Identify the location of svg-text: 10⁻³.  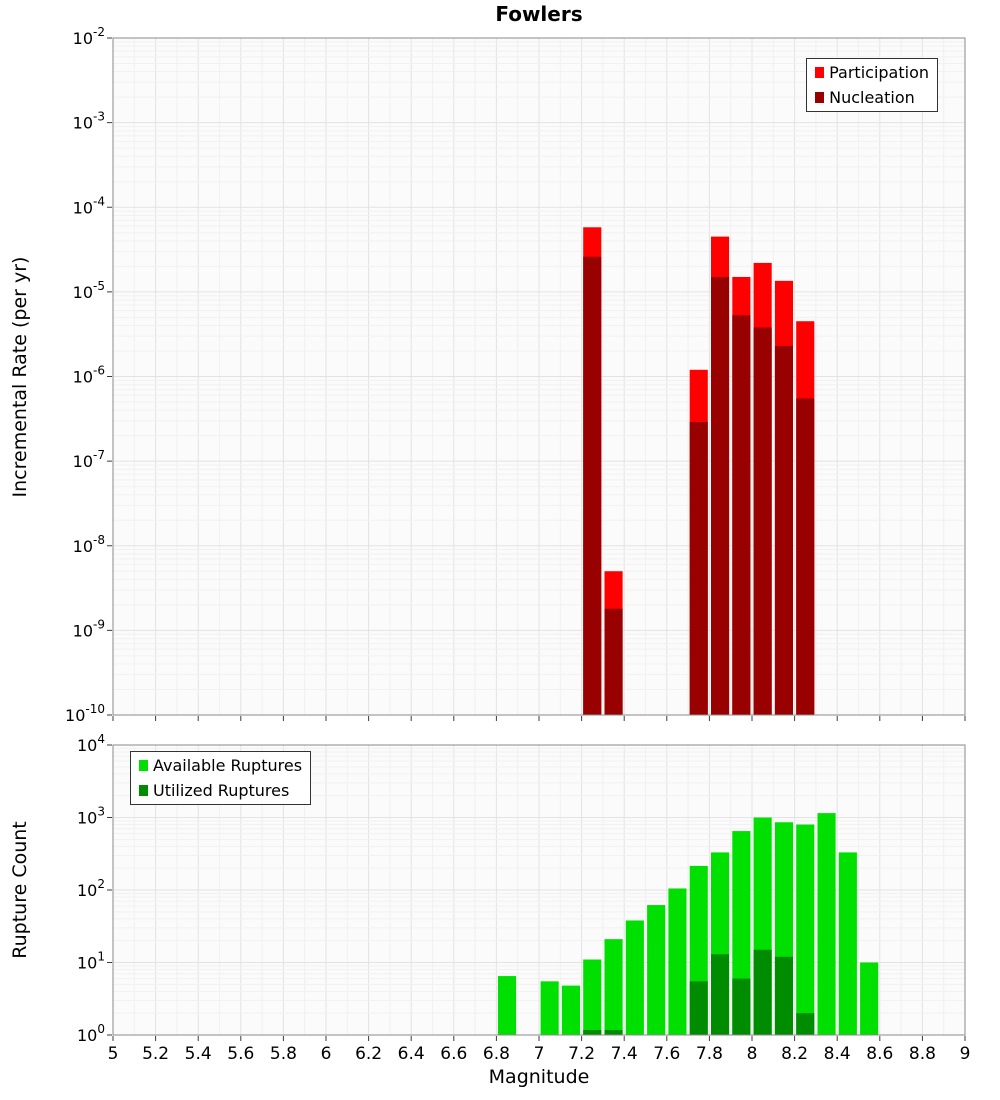
(89, 121).